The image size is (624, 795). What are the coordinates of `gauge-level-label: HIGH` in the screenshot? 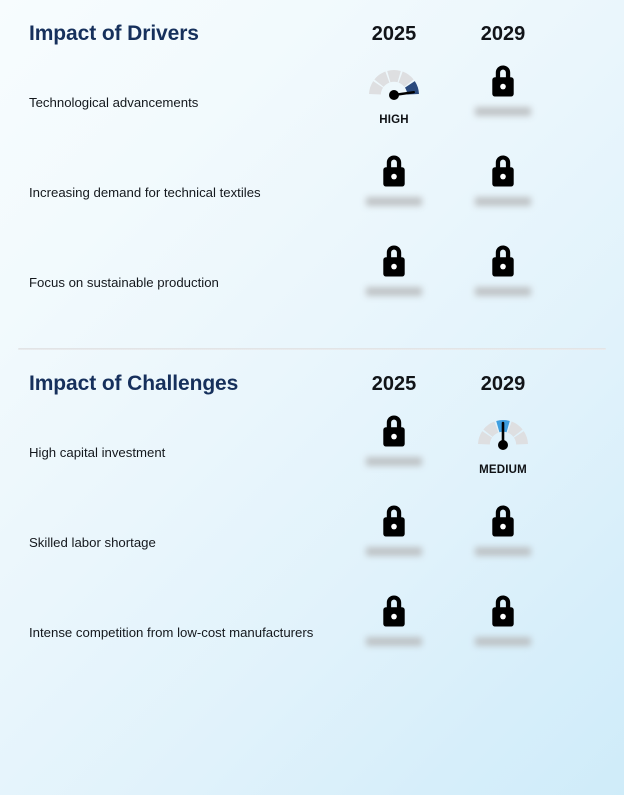 It's located at (394, 120).